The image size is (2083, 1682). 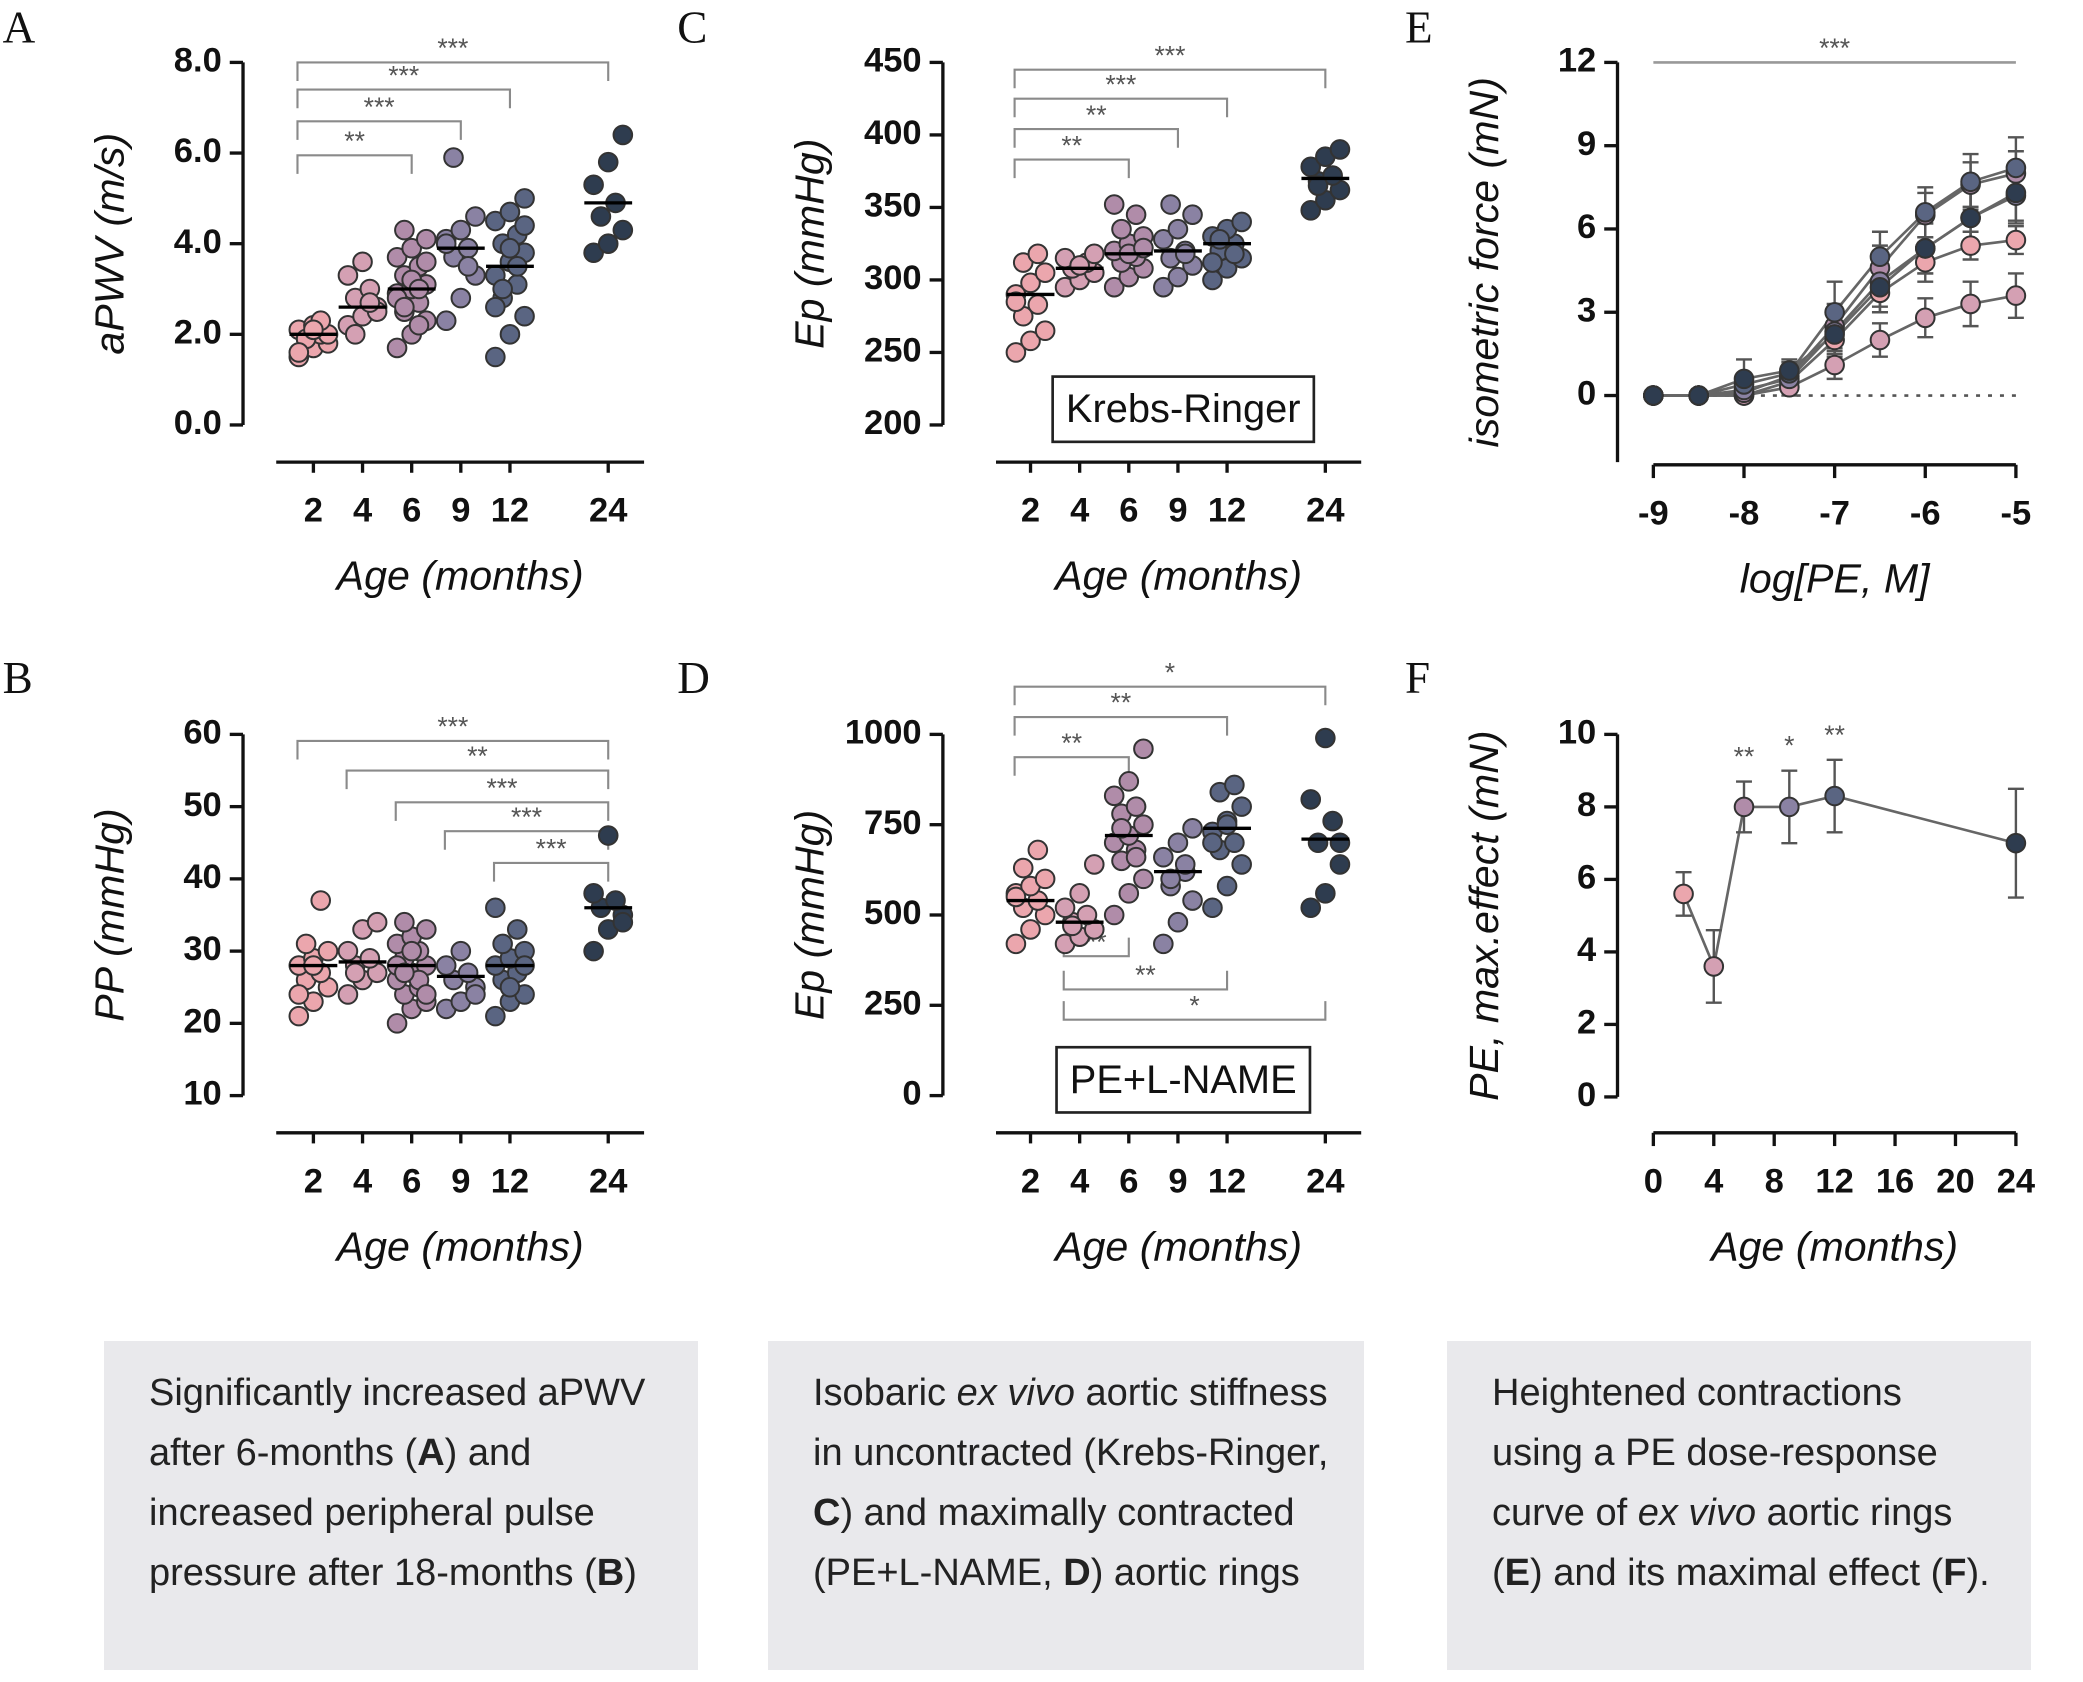 I want to click on caption-emphasis: E, so click(x=1517, y=1573).